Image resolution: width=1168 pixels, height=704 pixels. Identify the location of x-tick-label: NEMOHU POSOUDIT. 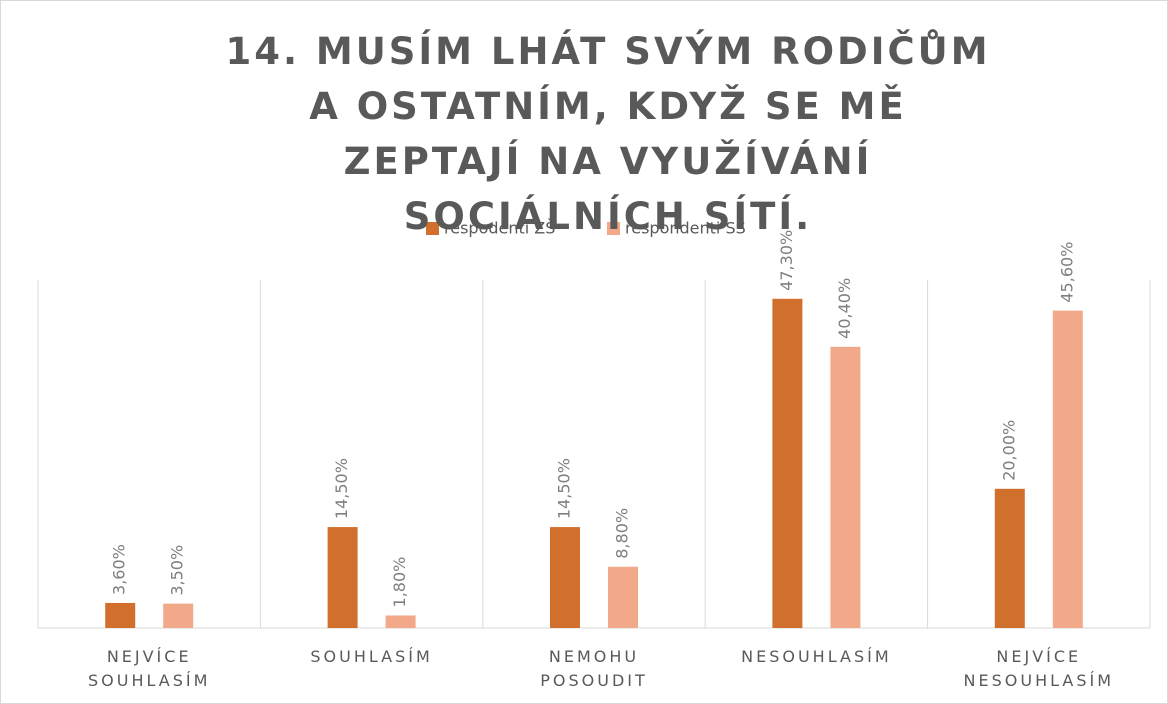
(594, 668).